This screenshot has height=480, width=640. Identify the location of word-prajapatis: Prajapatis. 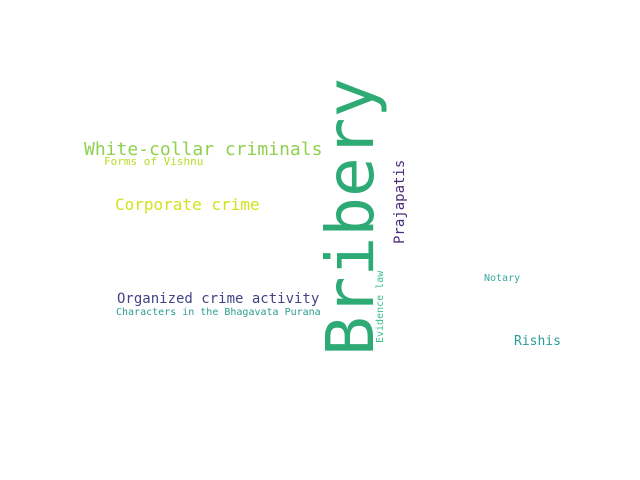
(400, 201).